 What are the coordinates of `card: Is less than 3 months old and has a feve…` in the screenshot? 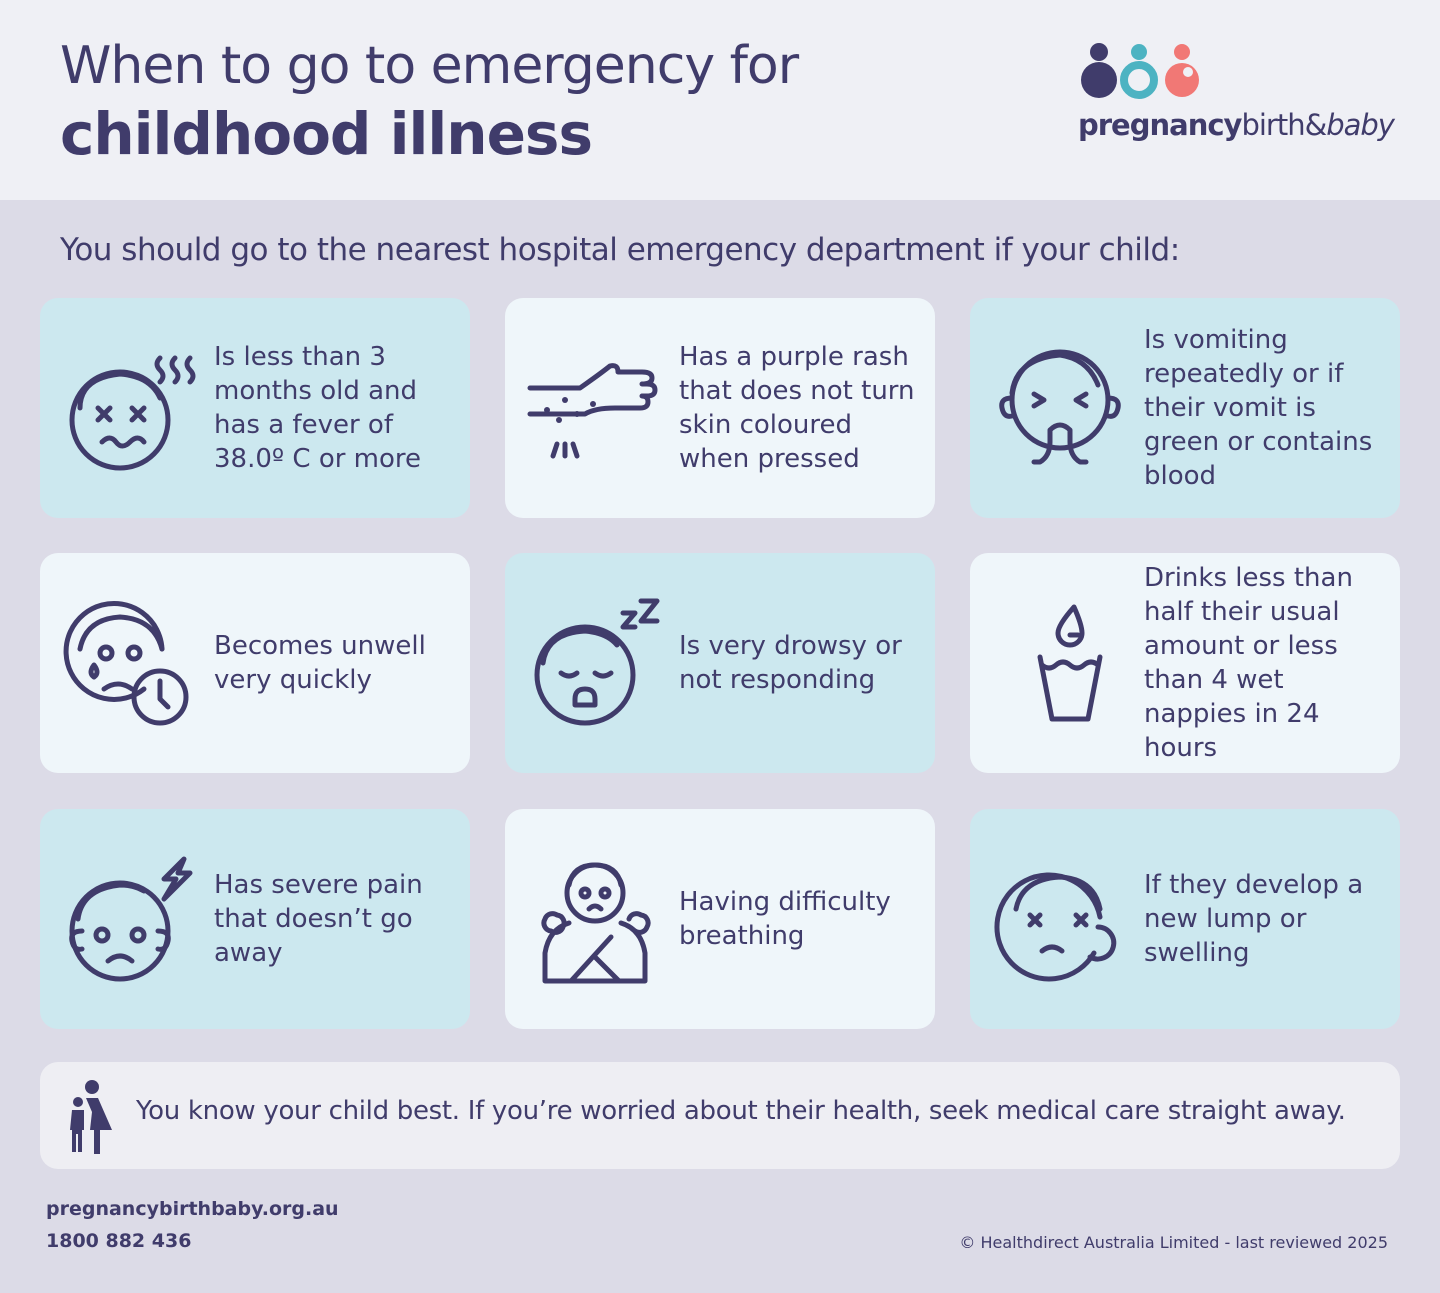 It's located at (255, 408).